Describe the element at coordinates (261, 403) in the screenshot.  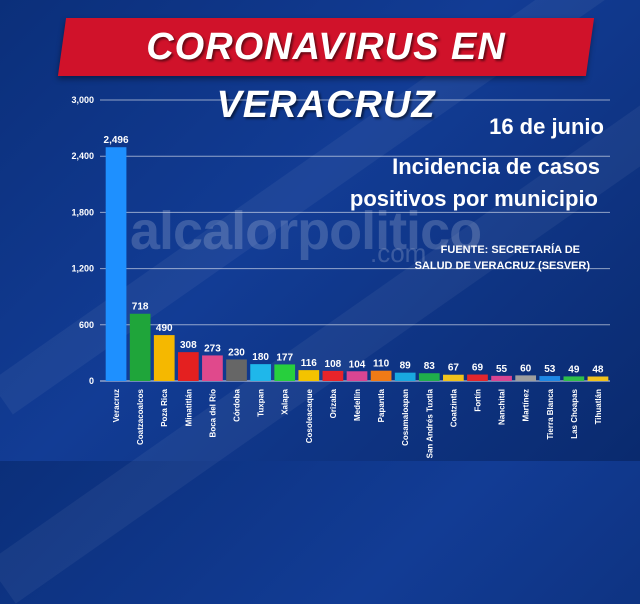
I see `x-tick-label: Tuxpan` at that location.